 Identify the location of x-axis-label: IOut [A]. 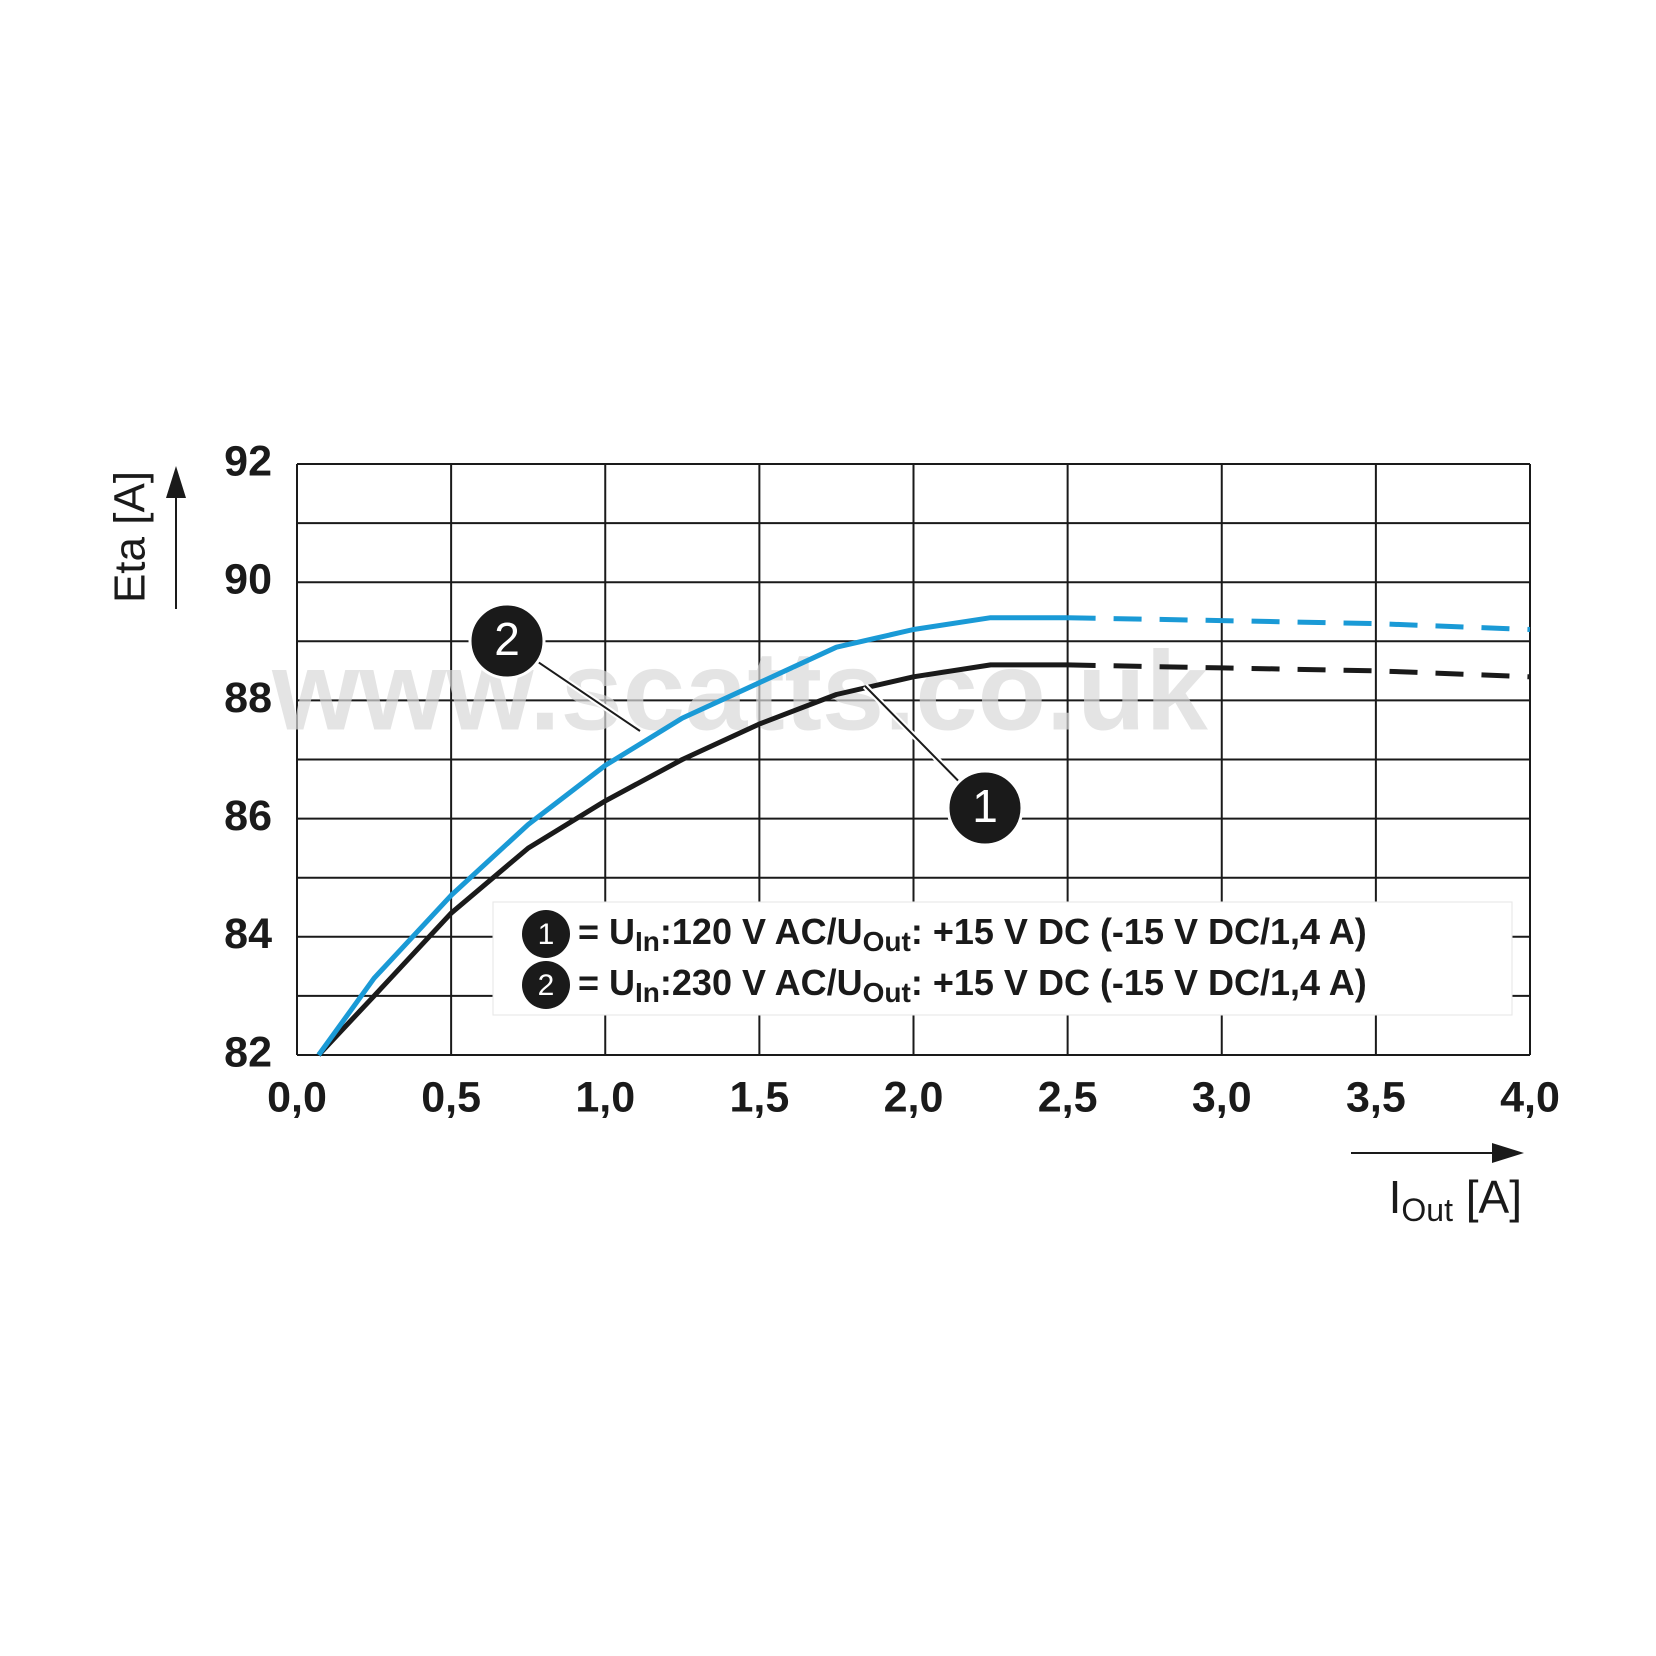
(1455, 1199).